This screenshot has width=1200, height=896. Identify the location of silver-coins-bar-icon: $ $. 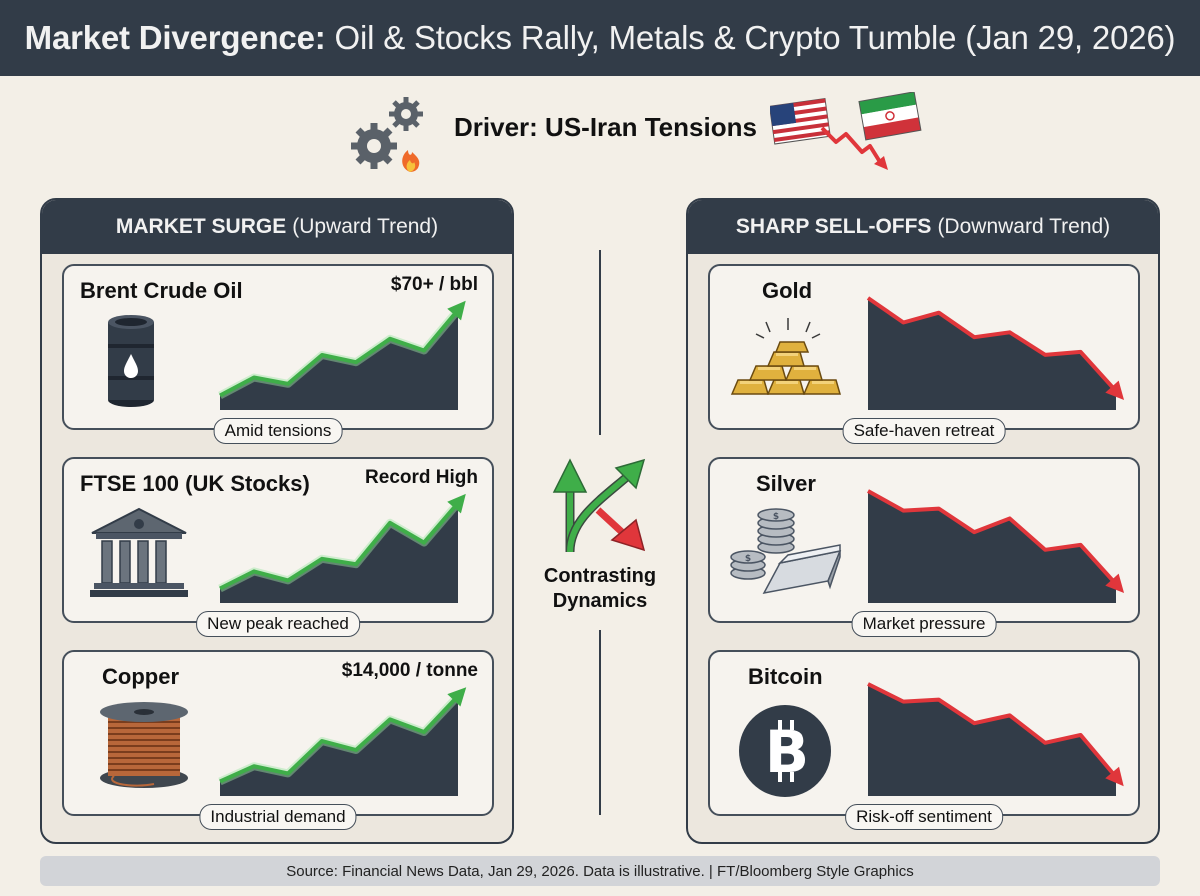
(786, 551).